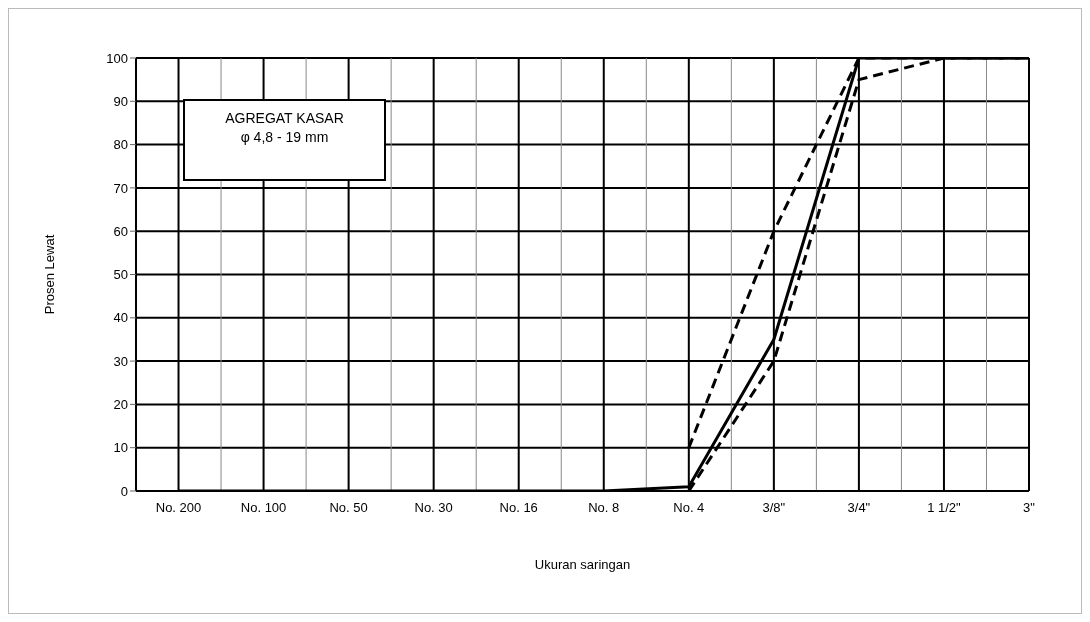  I want to click on y-tick-label: 10, so click(120, 448).